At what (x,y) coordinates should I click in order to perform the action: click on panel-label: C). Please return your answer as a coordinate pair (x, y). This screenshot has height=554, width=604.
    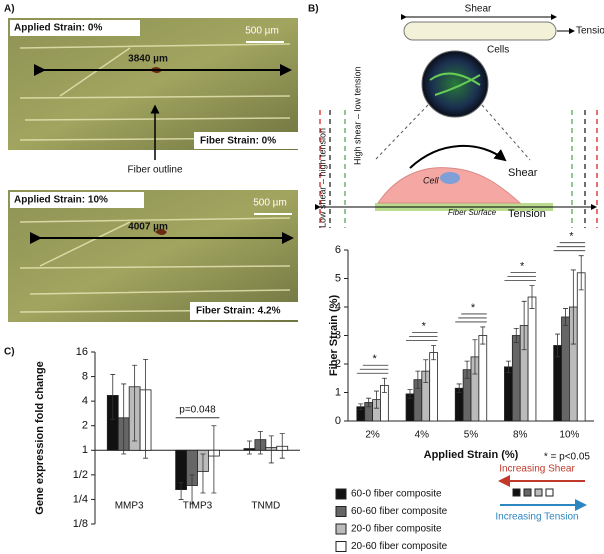
    Looking at the image, I should click on (9, 352).